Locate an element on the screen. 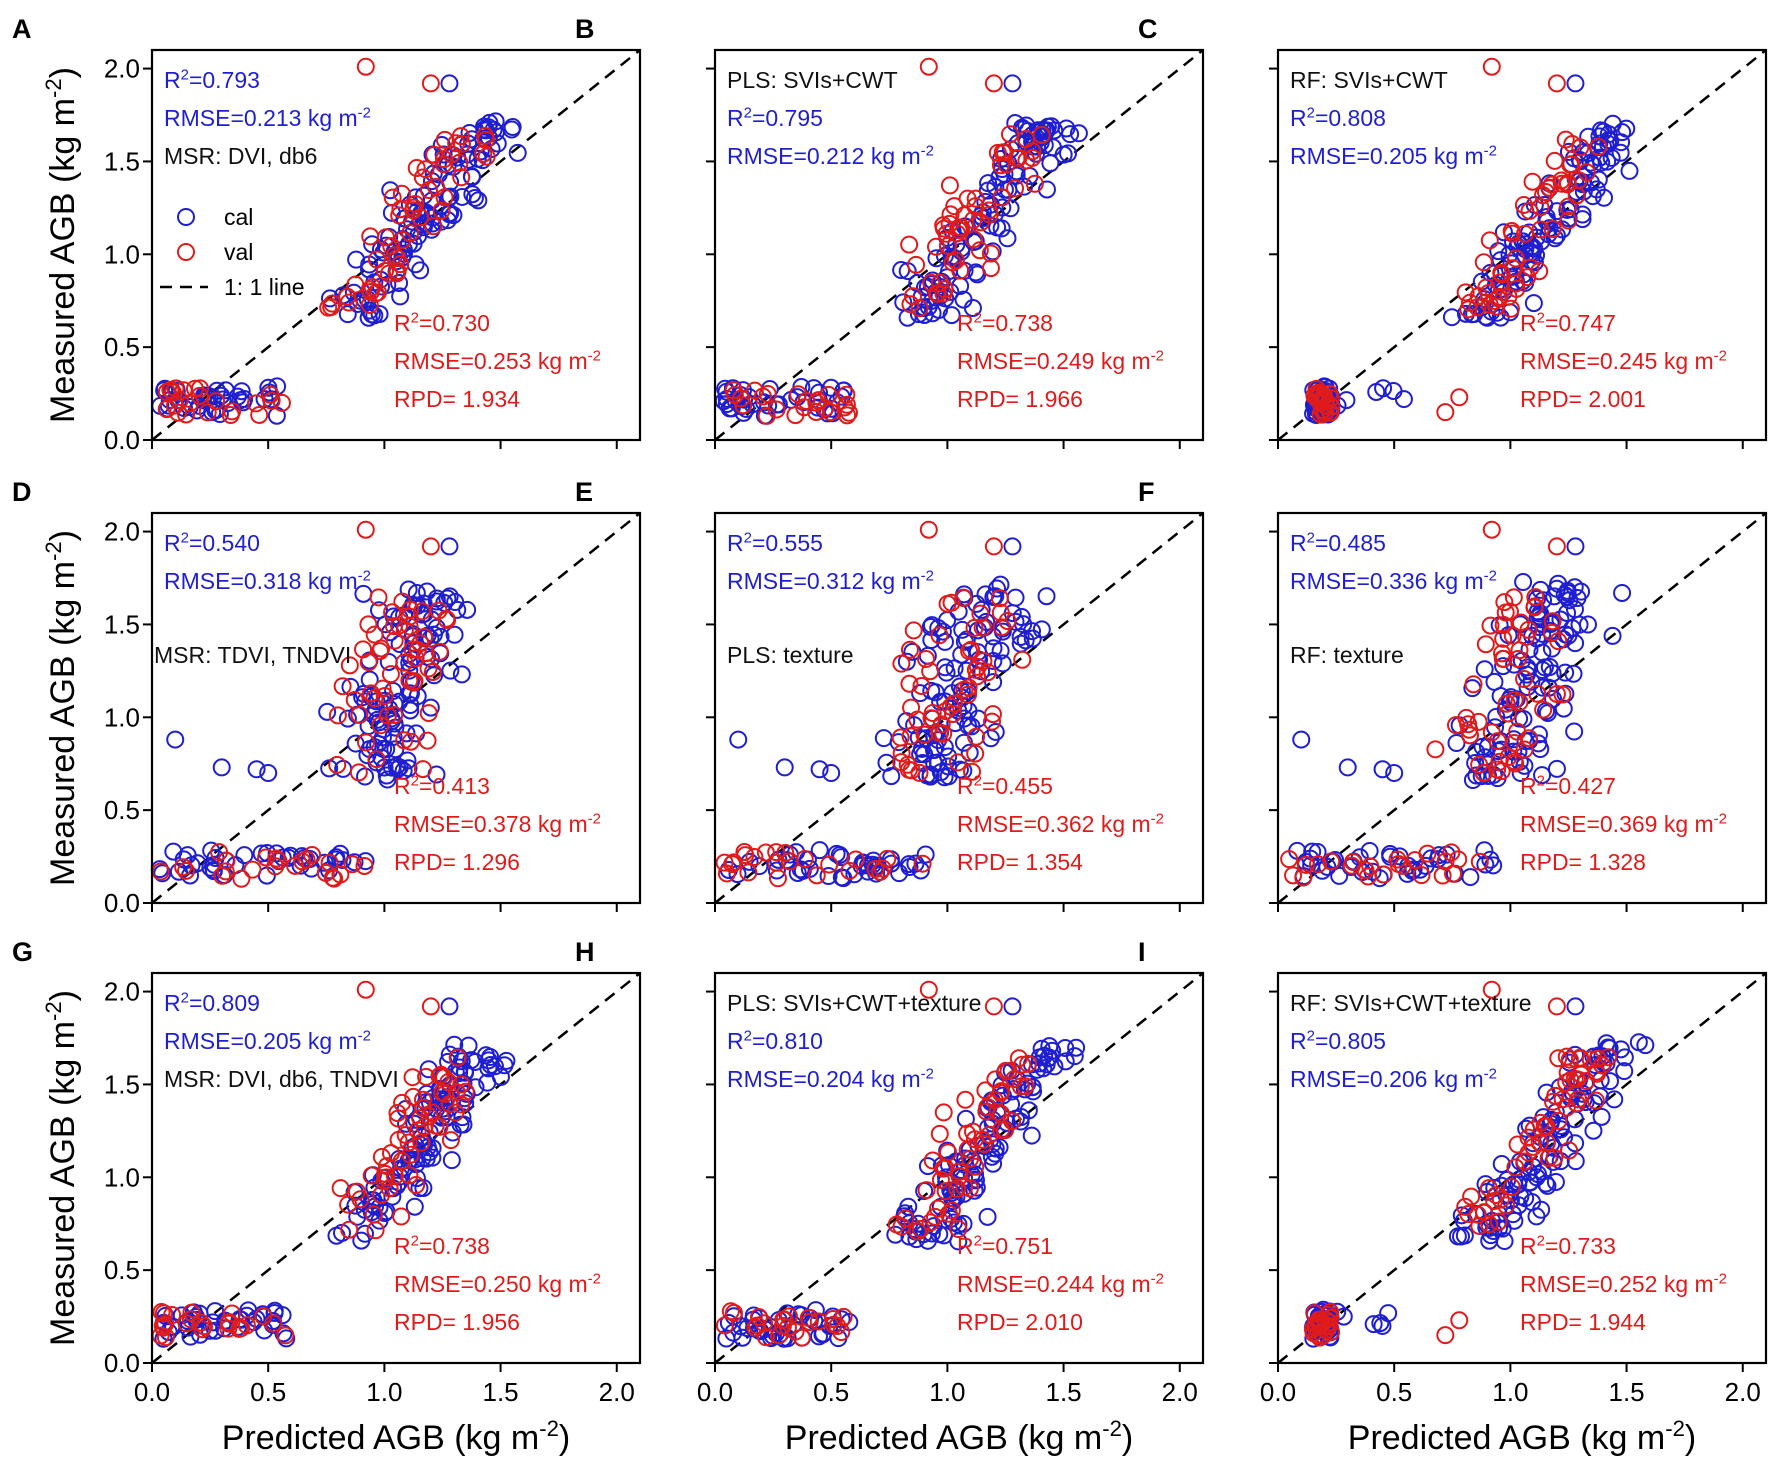  panel-letter: H is located at coordinates (585, 952).